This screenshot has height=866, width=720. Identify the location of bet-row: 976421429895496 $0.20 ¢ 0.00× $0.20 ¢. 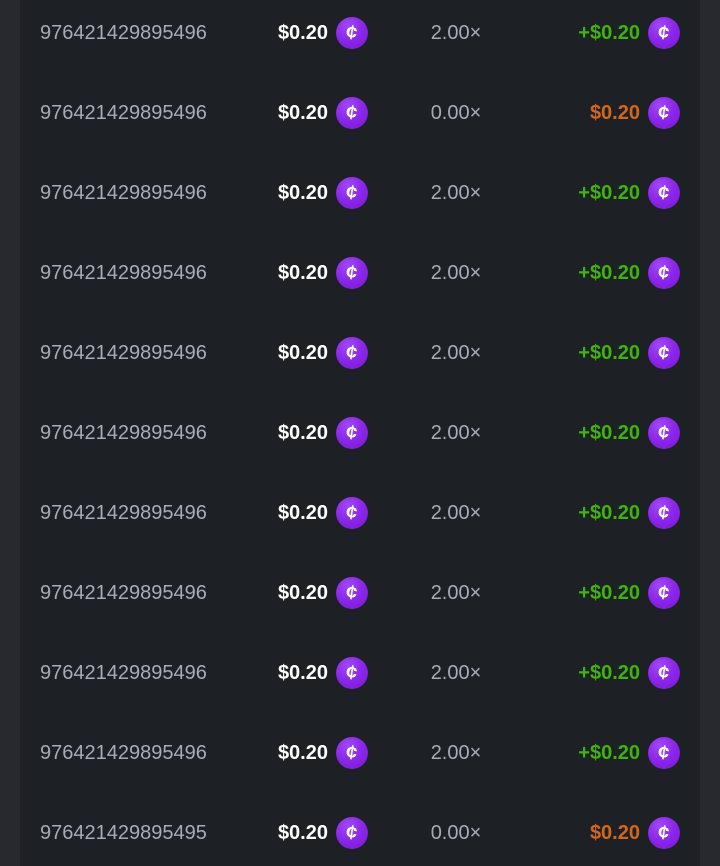
(360, 113).